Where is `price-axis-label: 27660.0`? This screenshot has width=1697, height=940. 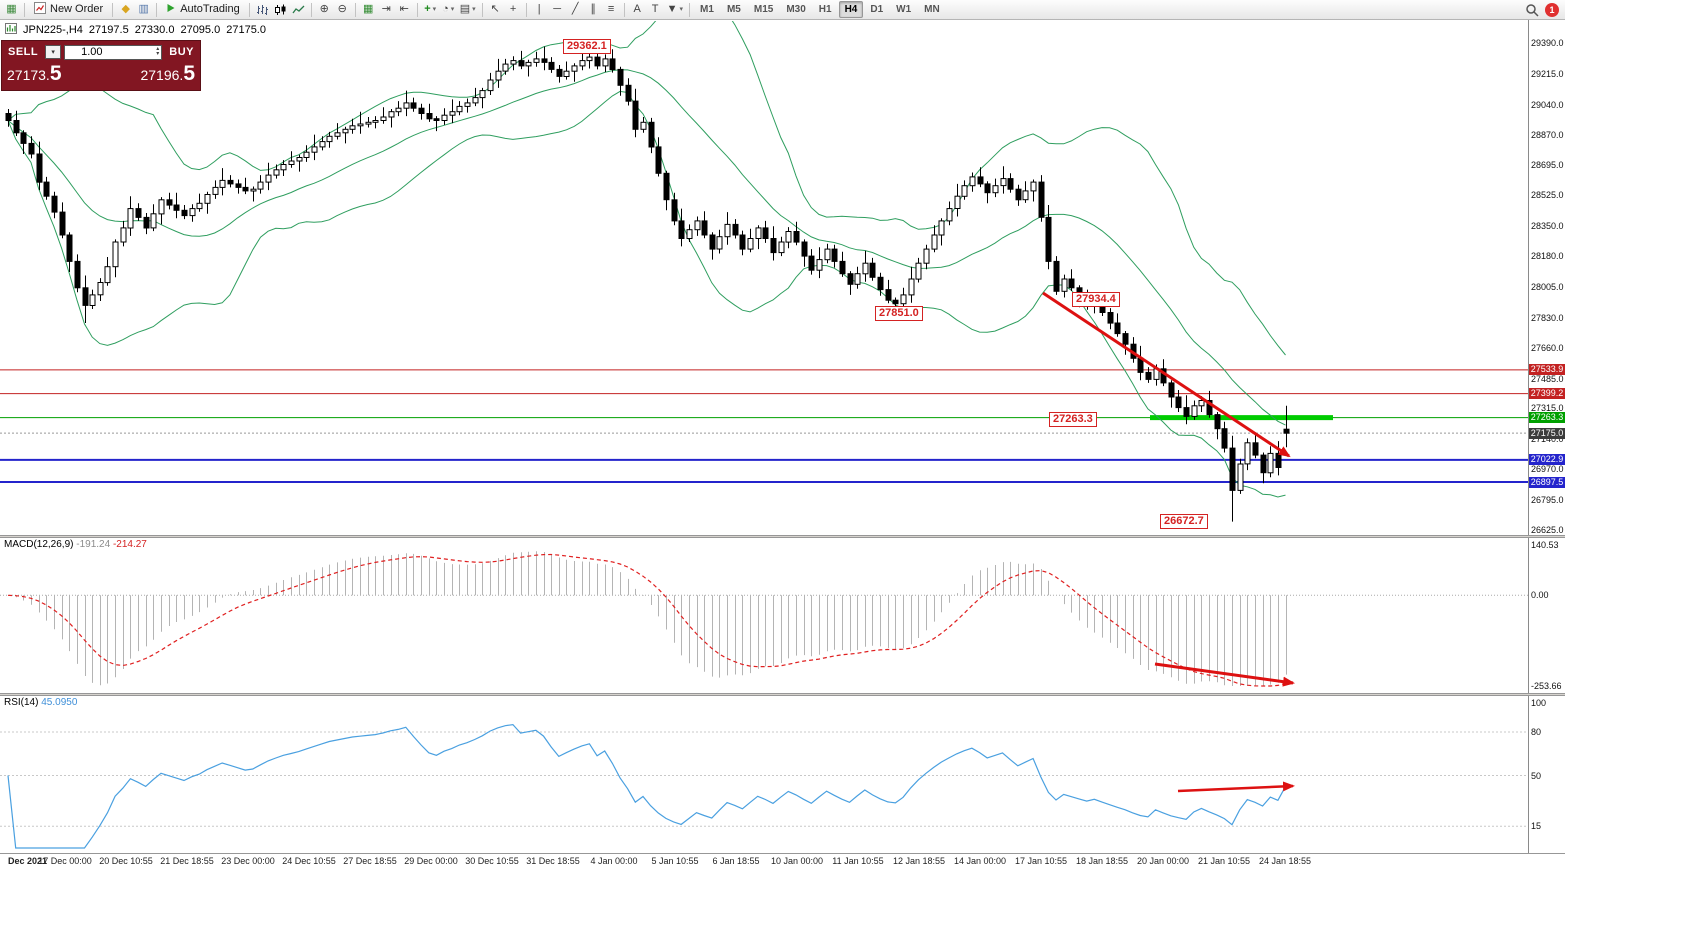
price-axis-label: 27660.0 is located at coordinates (1547, 347).